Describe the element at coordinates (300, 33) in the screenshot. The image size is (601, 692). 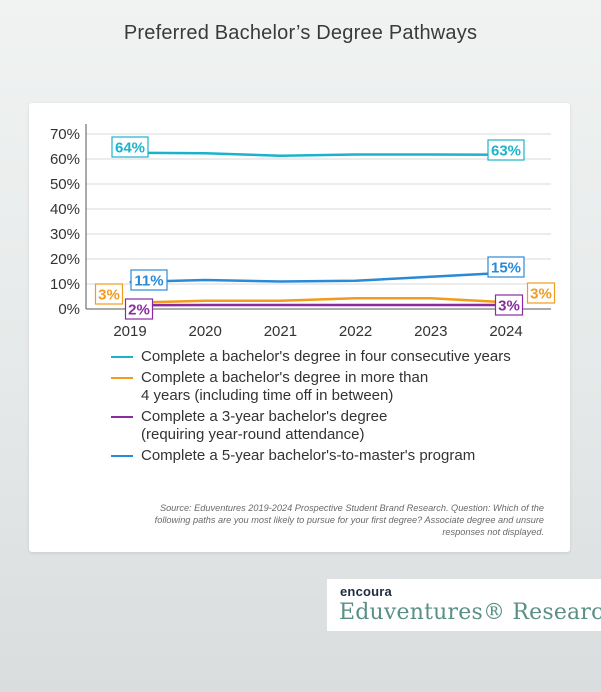
I see `page-title: Preferred Bachelor’s Degree Pathways` at that location.